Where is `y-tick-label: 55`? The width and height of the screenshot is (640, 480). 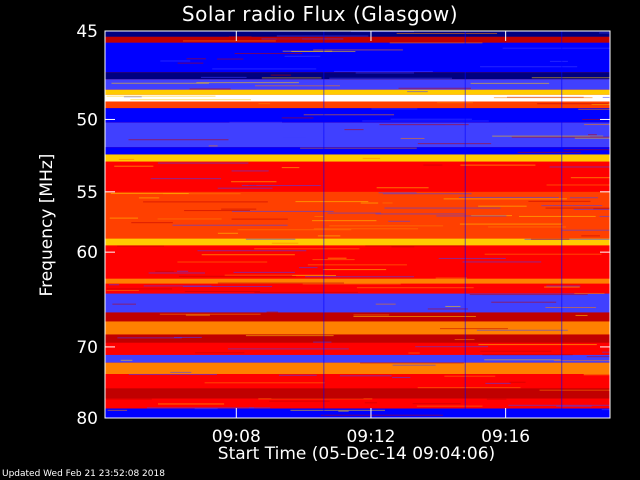
y-tick-label: 55 is located at coordinates (87, 193).